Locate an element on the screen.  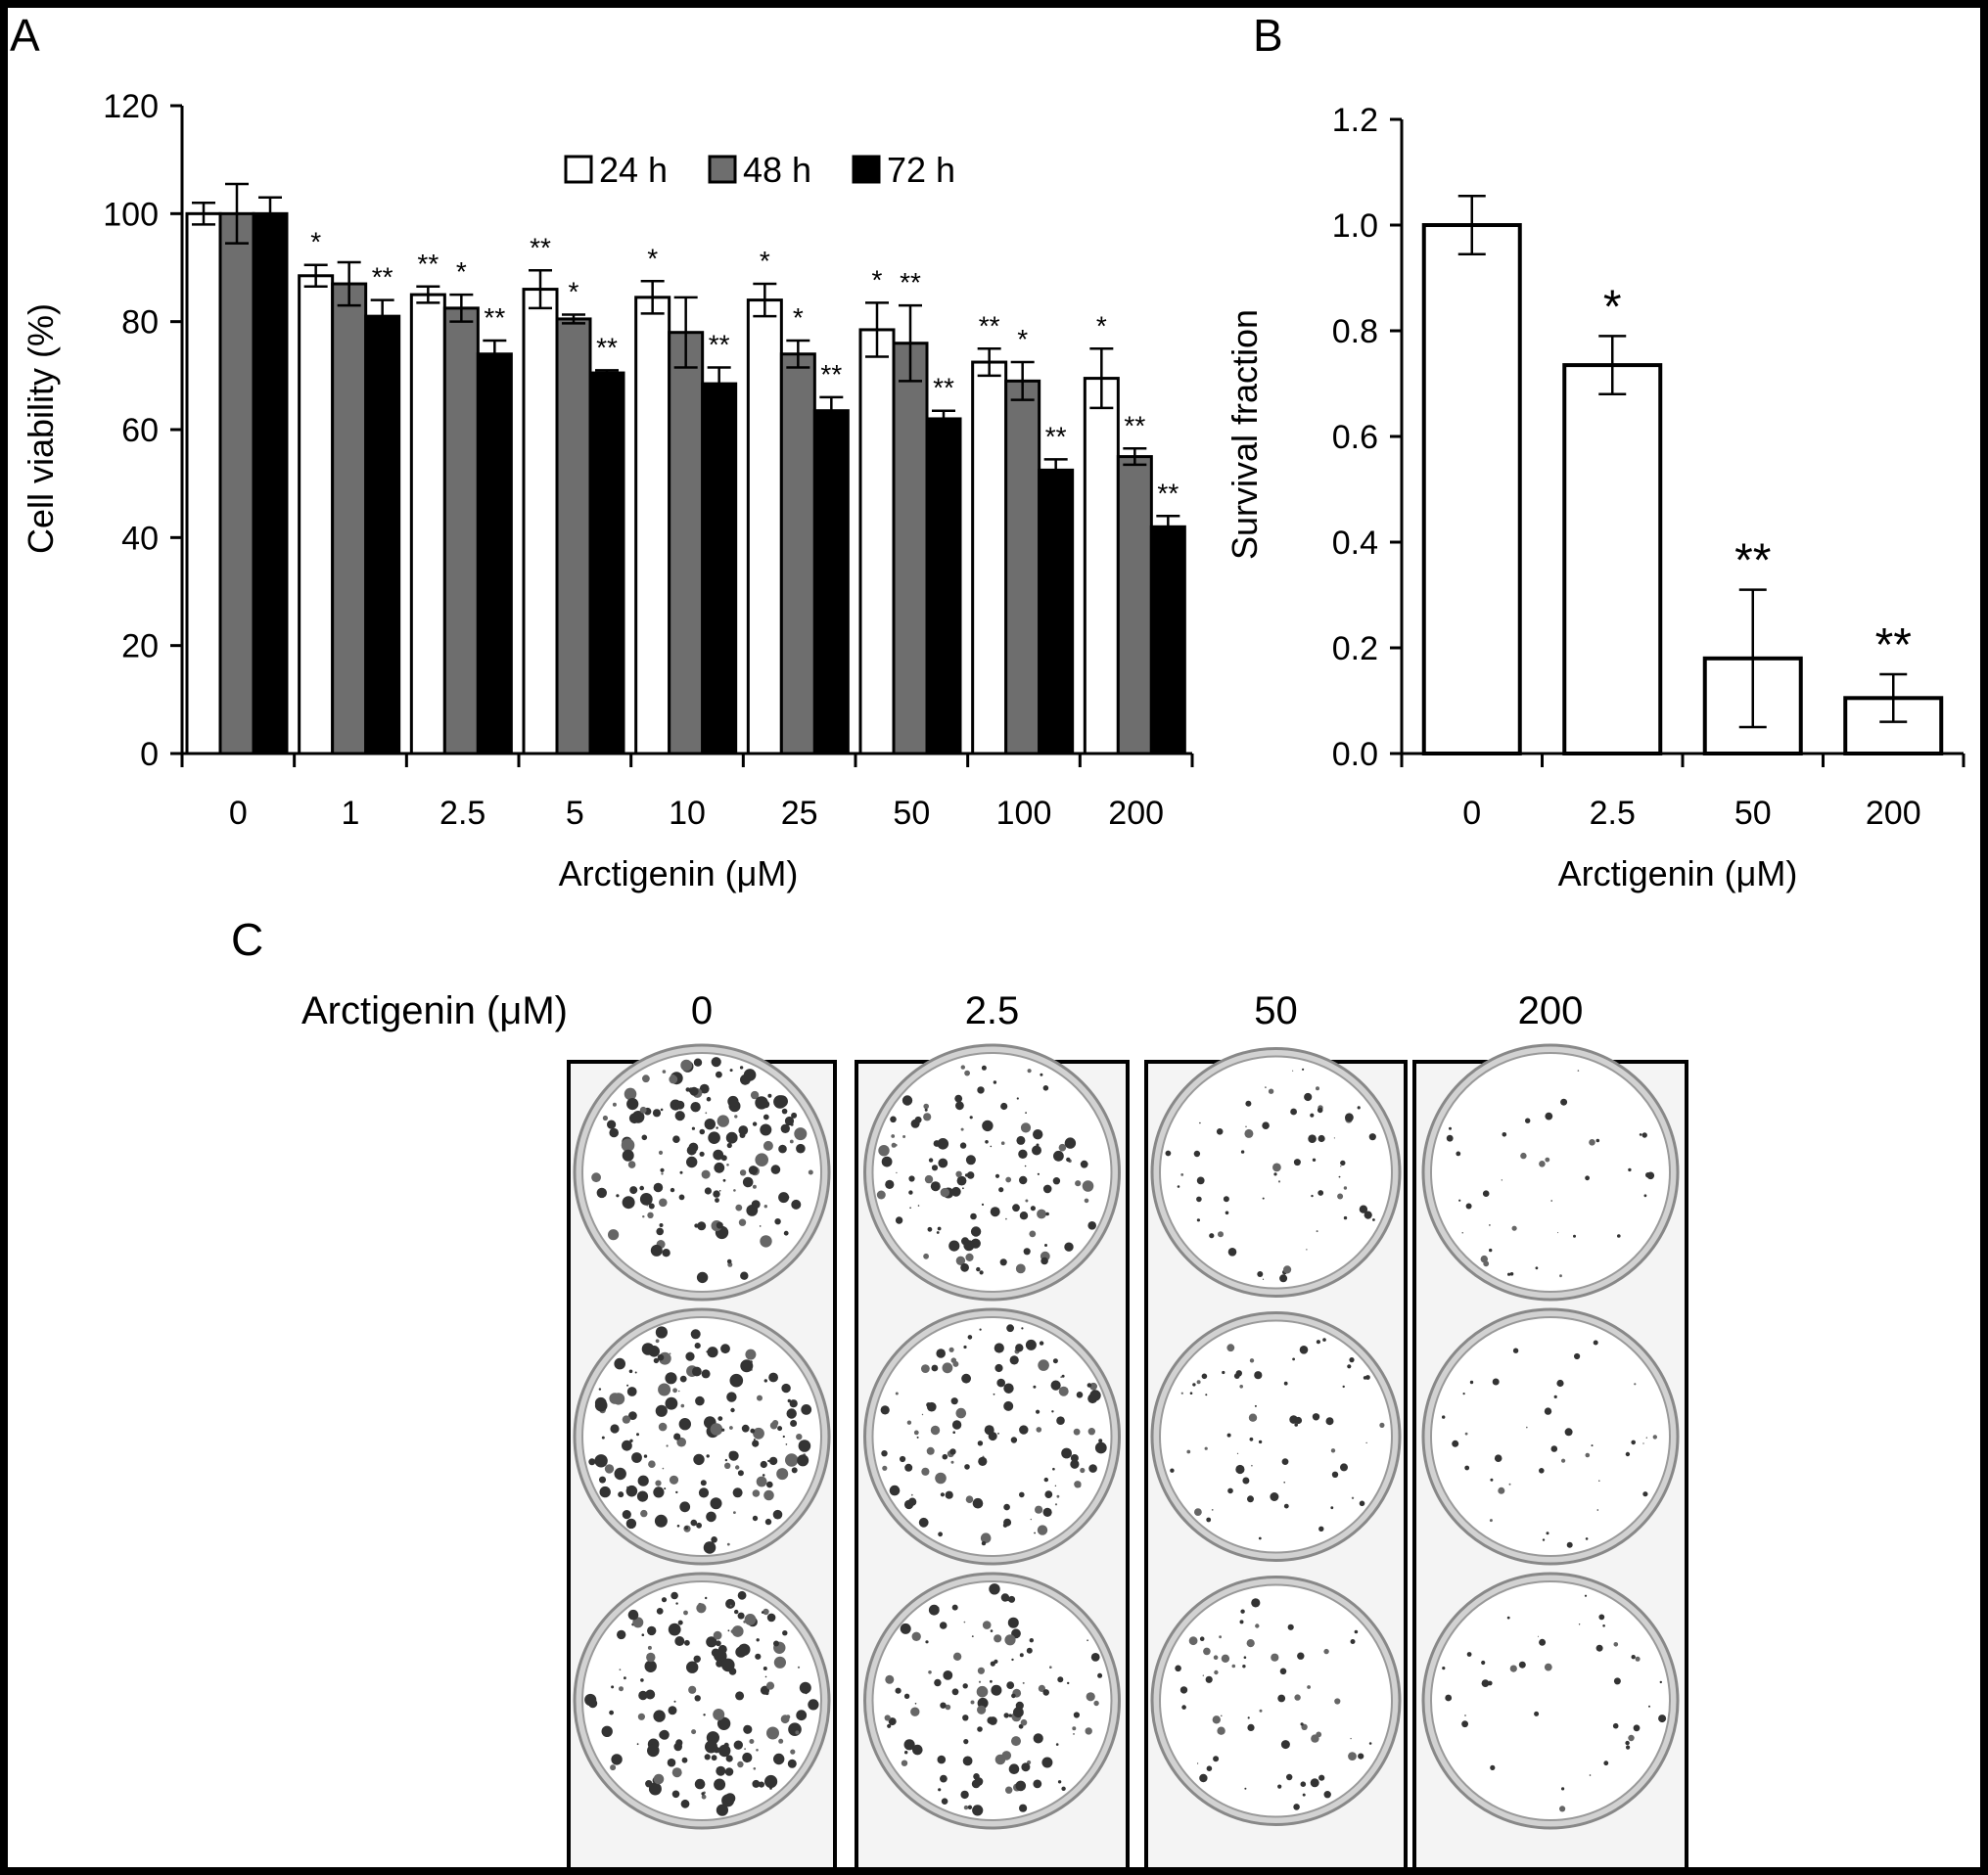
y-tick-label-a: 120 is located at coordinates (131, 106).